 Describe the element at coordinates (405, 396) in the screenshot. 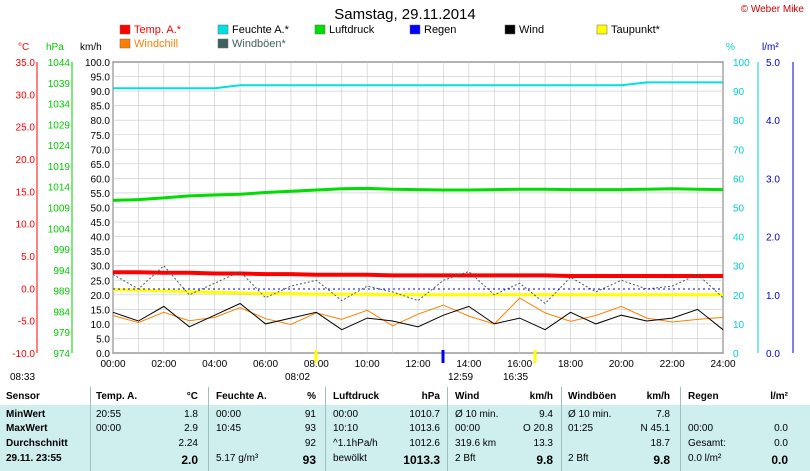

I see `summary-table-header` at that location.